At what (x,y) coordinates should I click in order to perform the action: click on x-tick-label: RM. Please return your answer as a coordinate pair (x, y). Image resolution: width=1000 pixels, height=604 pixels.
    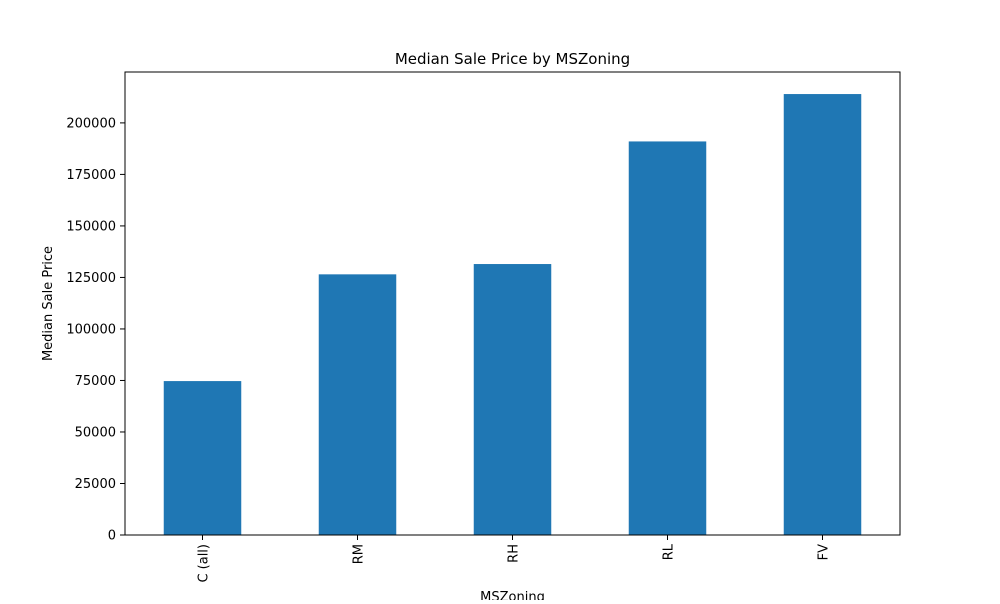
    Looking at the image, I should click on (359, 554).